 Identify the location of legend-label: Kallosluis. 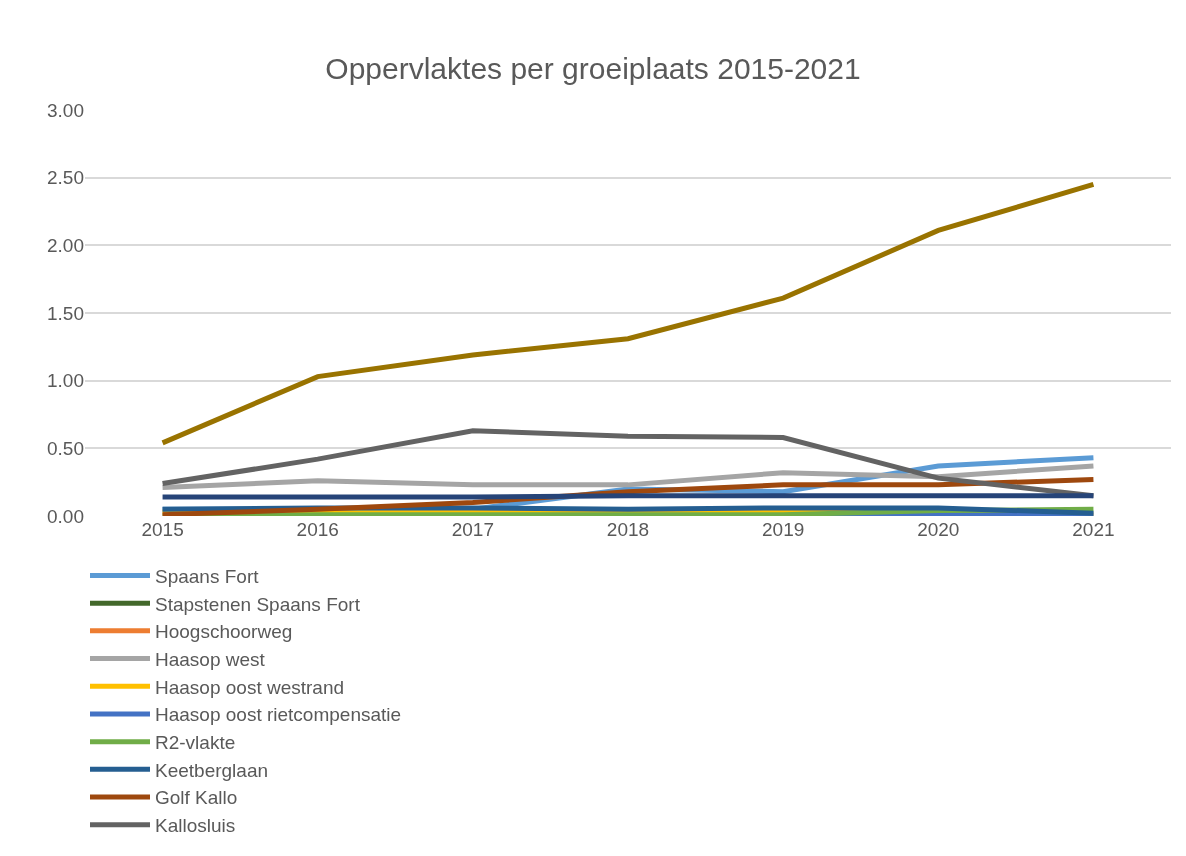
(195, 826).